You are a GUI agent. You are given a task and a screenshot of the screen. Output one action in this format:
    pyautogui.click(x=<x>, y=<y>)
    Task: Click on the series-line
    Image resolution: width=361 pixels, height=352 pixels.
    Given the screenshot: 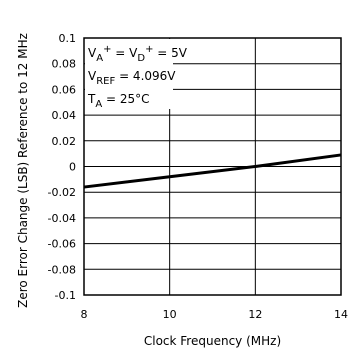 What is the action you would take?
    pyautogui.click(x=212, y=171)
    